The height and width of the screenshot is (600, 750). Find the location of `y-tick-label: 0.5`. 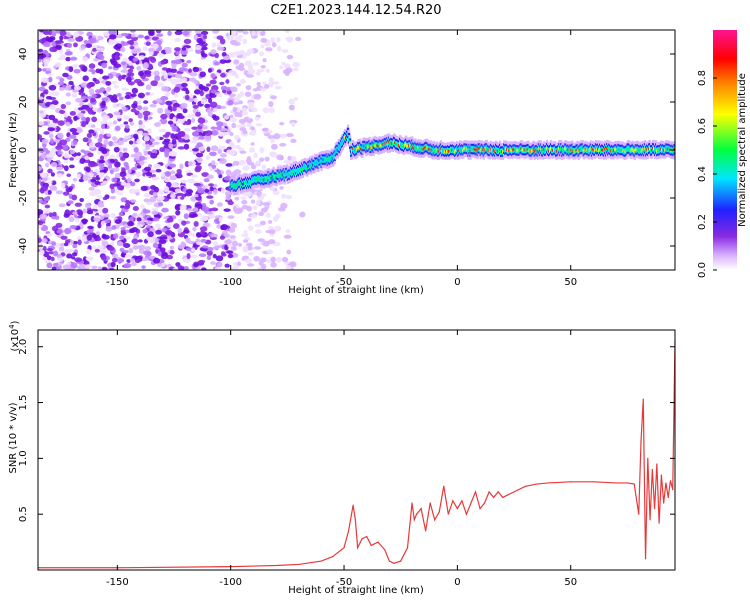

y-tick-label: 0.5 is located at coordinates (23, 514).